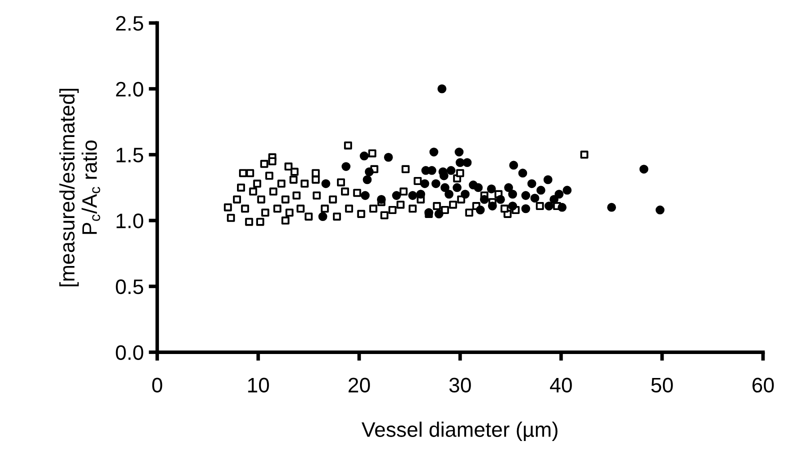 The image size is (794, 469). What do you see at coordinates (561, 385) in the screenshot?
I see `x-tick-label: 40` at bounding box center [561, 385].